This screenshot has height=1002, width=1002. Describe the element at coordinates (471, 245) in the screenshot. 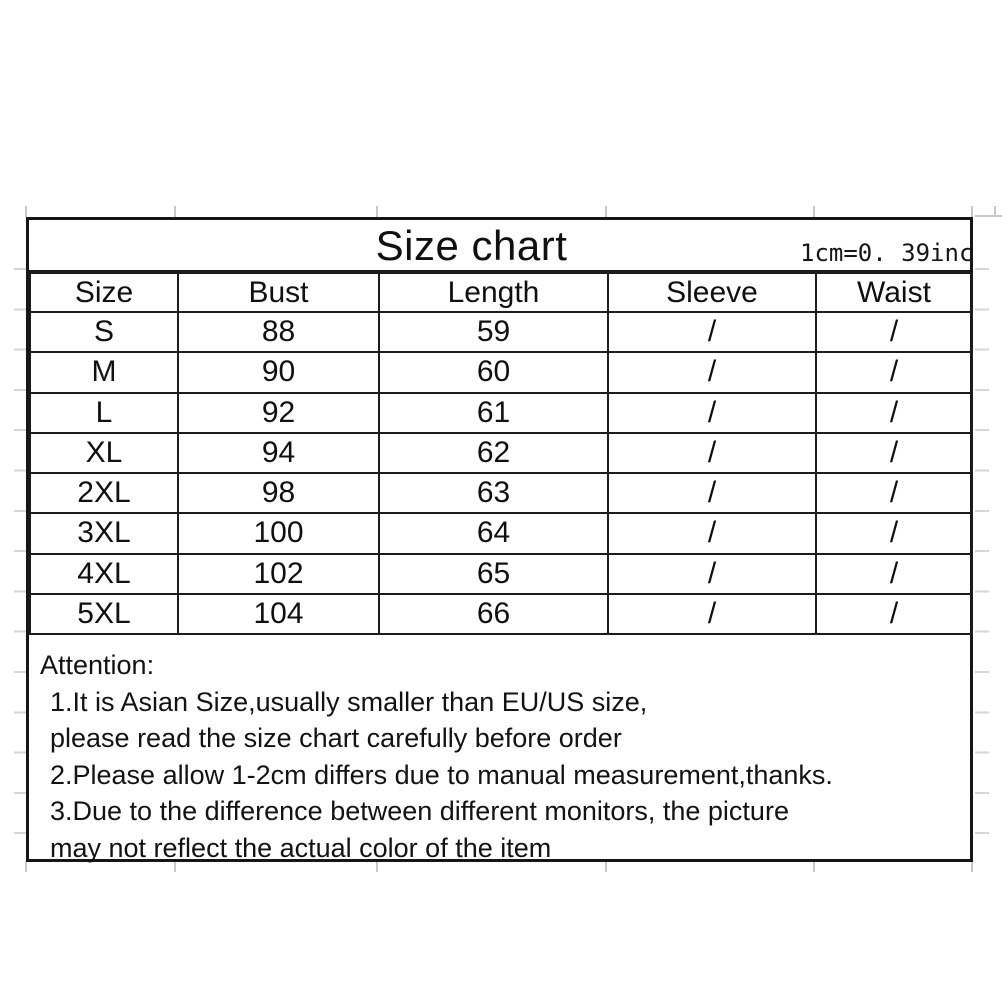

I see `chart-title: Size chart` at that location.